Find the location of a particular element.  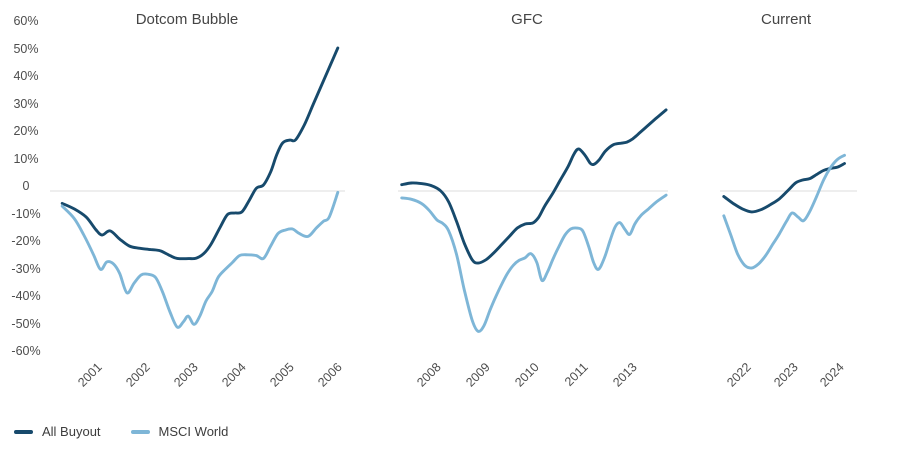

y-axis-tick-label: 40% is located at coordinates (26, 76).